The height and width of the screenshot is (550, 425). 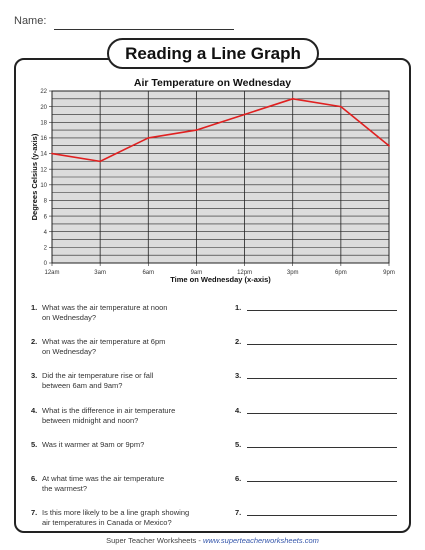 I want to click on question-text: Was it warmer at 9am or 9pm?, so click(x=142, y=445).